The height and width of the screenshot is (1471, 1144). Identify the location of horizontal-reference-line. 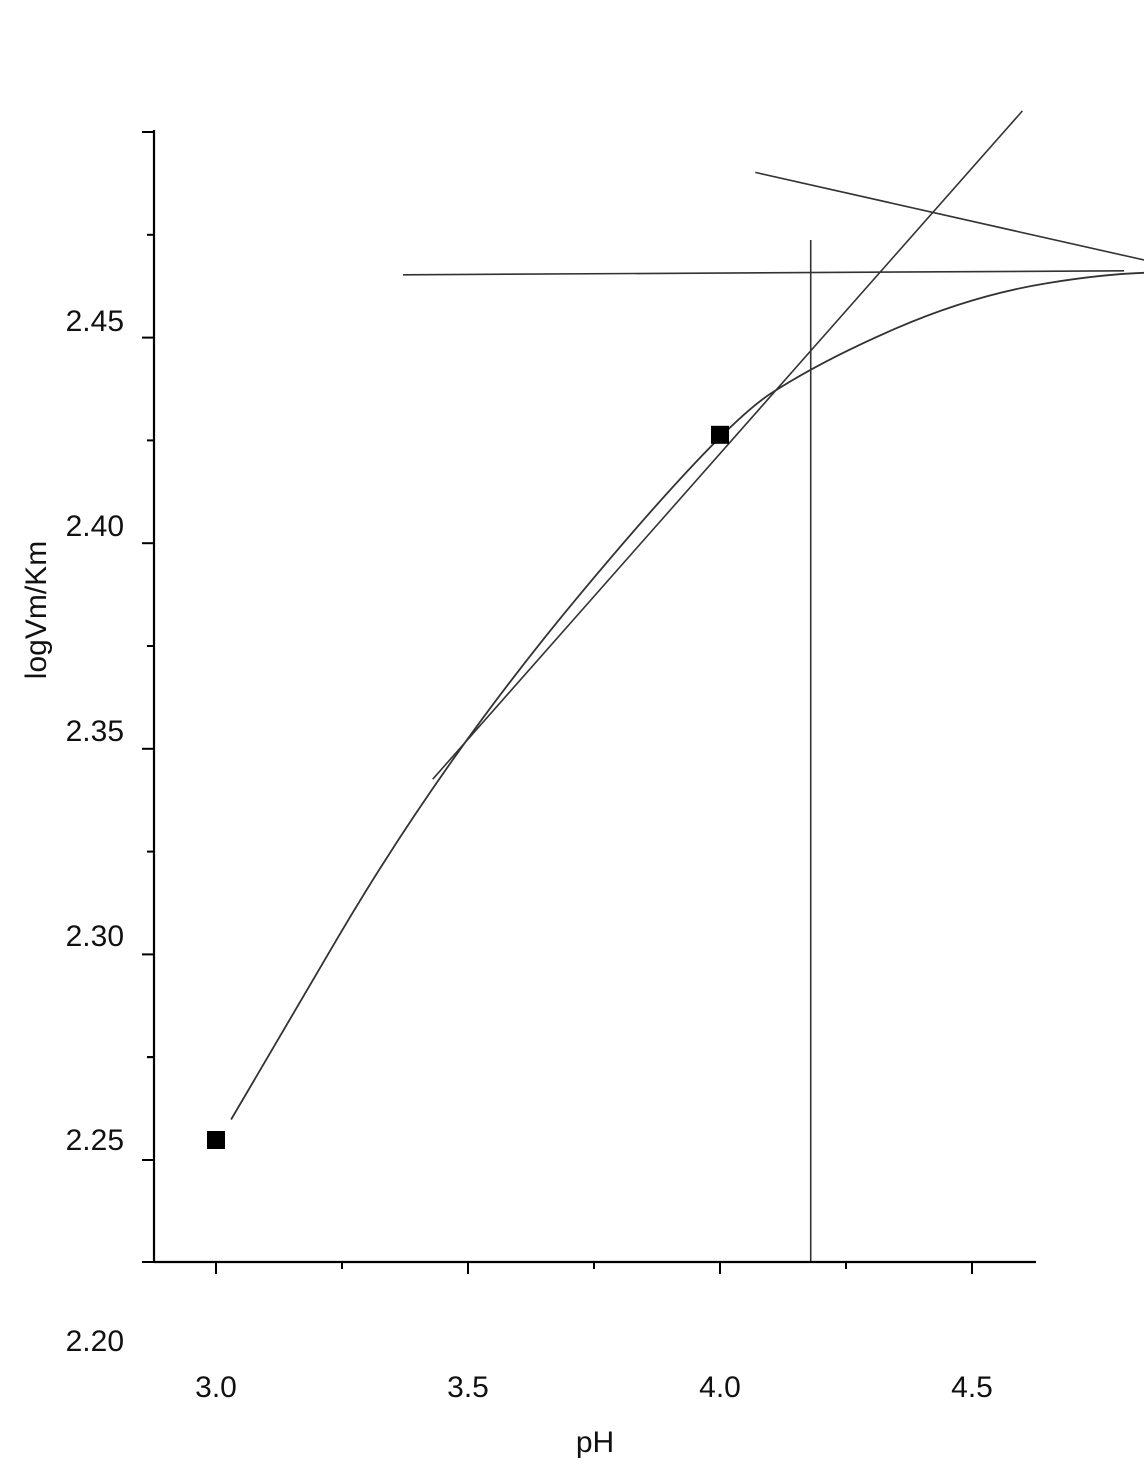
(763, 273).